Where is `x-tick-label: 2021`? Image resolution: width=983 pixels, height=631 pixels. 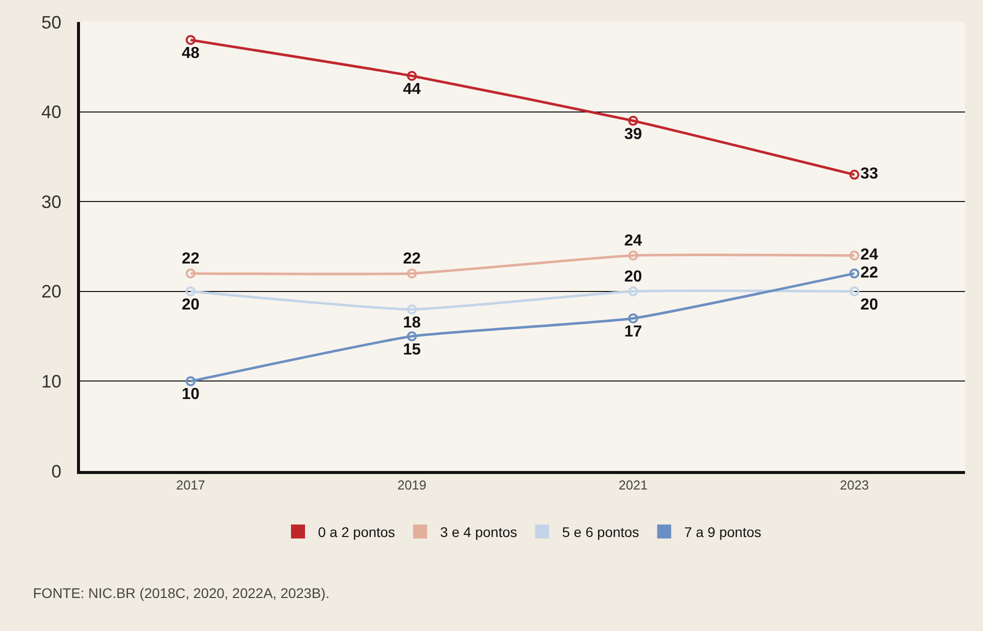
x-tick-label: 2021 is located at coordinates (633, 485).